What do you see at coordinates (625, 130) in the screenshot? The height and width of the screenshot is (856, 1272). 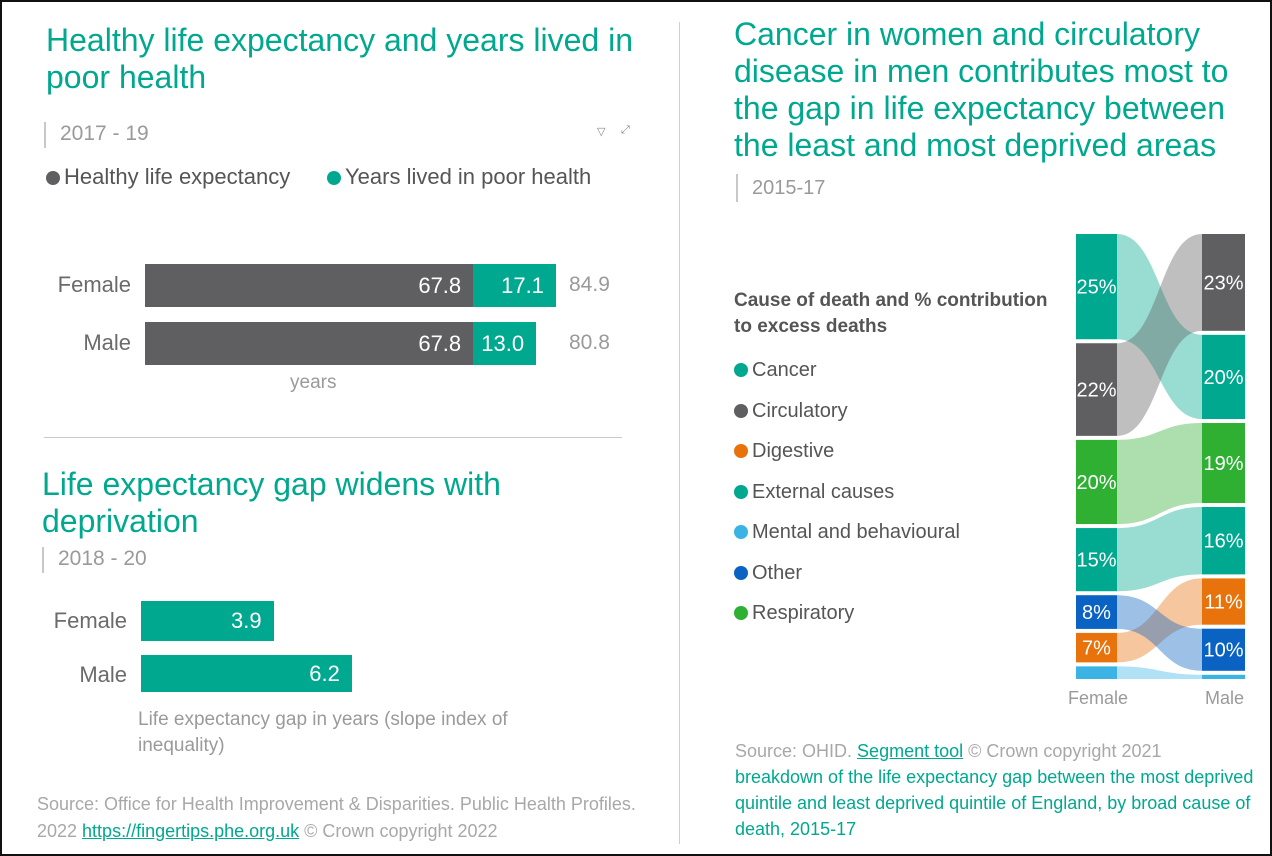 I see `expand-icon: ⤢` at bounding box center [625, 130].